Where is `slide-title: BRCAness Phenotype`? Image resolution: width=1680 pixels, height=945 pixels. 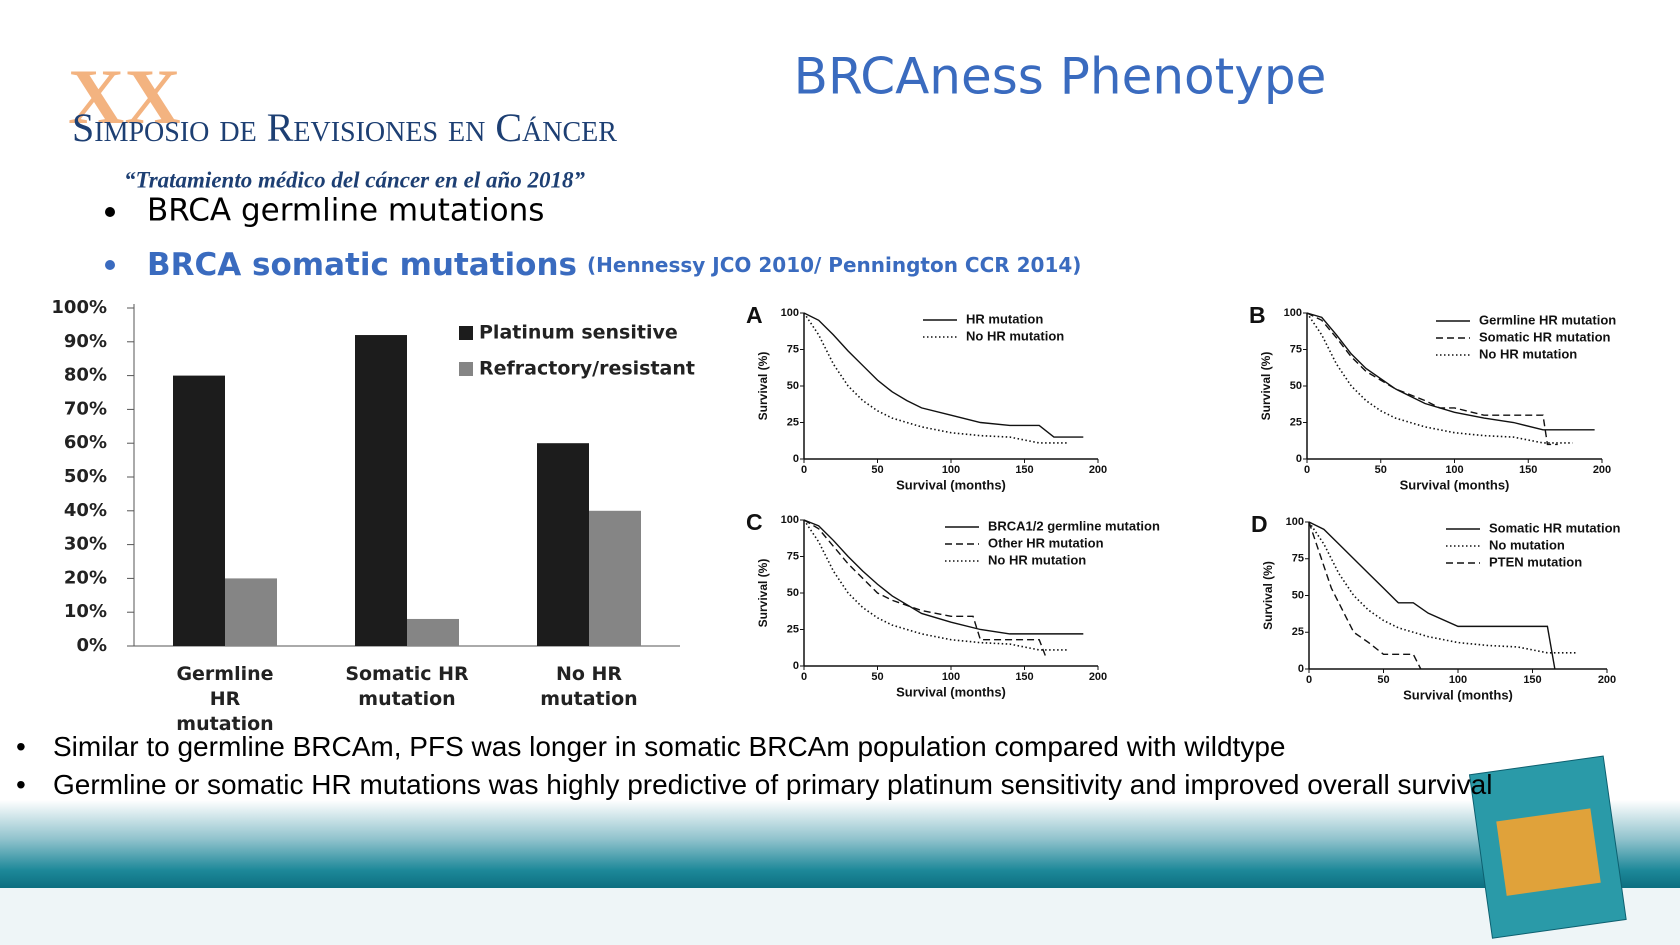
slide-title: BRCAness Phenotype is located at coordinates (1060, 77).